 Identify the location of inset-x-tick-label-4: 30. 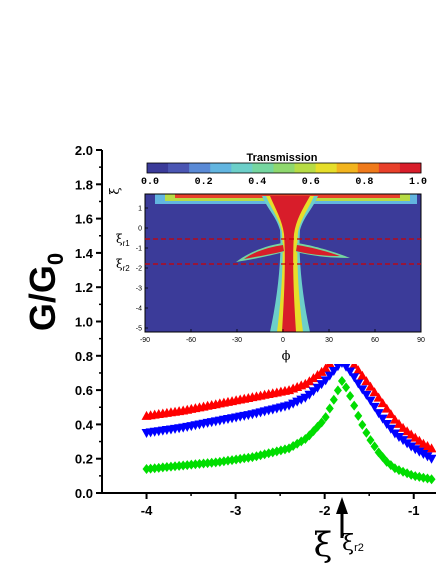
(329, 340).